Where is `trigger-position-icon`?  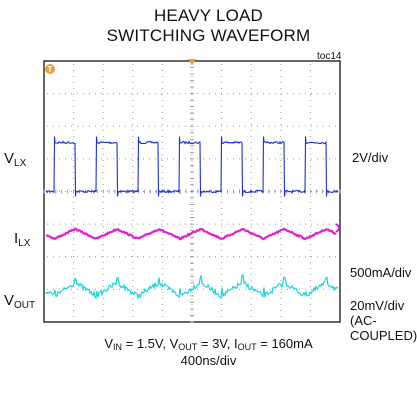
trigger-position-icon is located at coordinates (192, 62).